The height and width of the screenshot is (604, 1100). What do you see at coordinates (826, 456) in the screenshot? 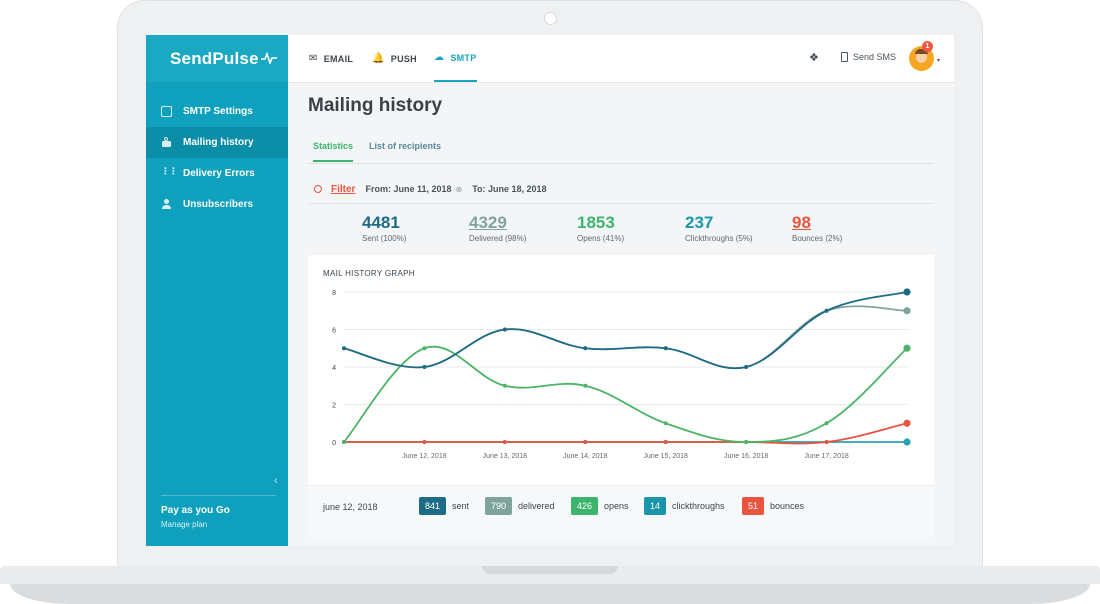
I see `x-tick-label: June 17, 2018` at bounding box center [826, 456].